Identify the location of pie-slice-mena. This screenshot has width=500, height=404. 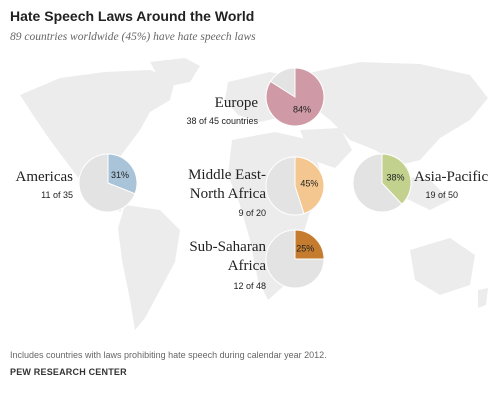
(309, 185).